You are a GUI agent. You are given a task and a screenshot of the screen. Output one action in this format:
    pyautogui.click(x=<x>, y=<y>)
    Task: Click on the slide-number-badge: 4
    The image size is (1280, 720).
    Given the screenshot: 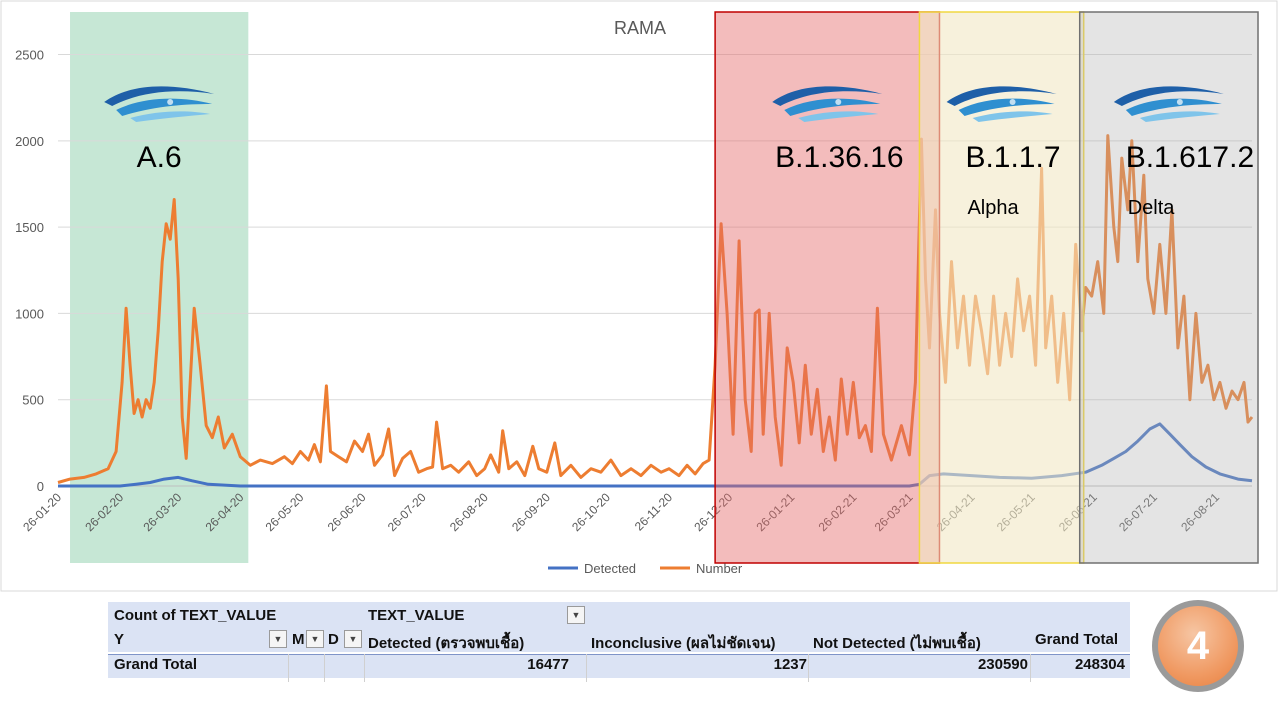 What is the action you would take?
    pyautogui.click(x=1198, y=646)
    